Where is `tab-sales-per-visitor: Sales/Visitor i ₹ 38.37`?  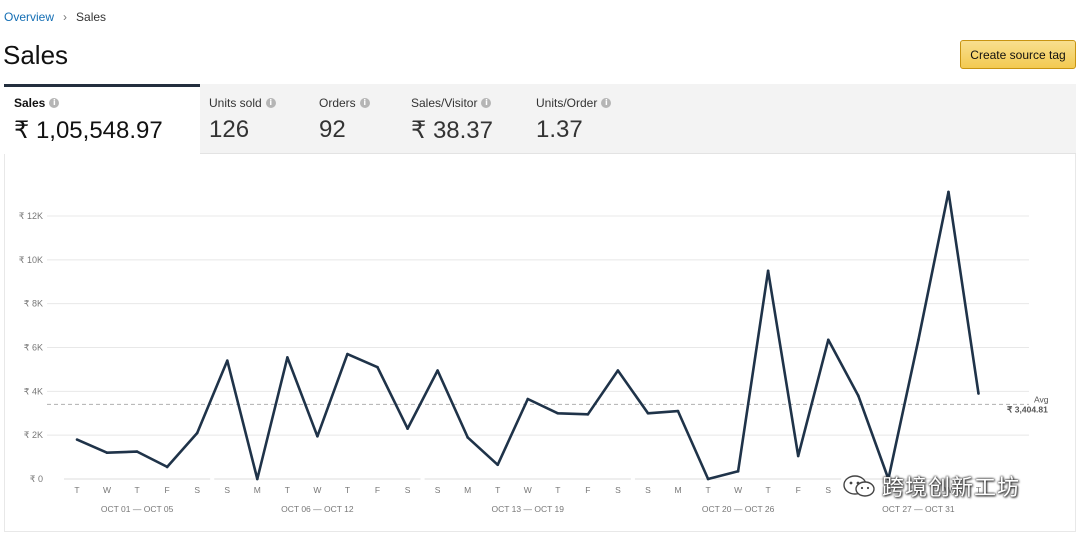 tab-sales-per-visitor: Sales/Visitor i ₹ 38.37 is located at coordinates (470, 119).